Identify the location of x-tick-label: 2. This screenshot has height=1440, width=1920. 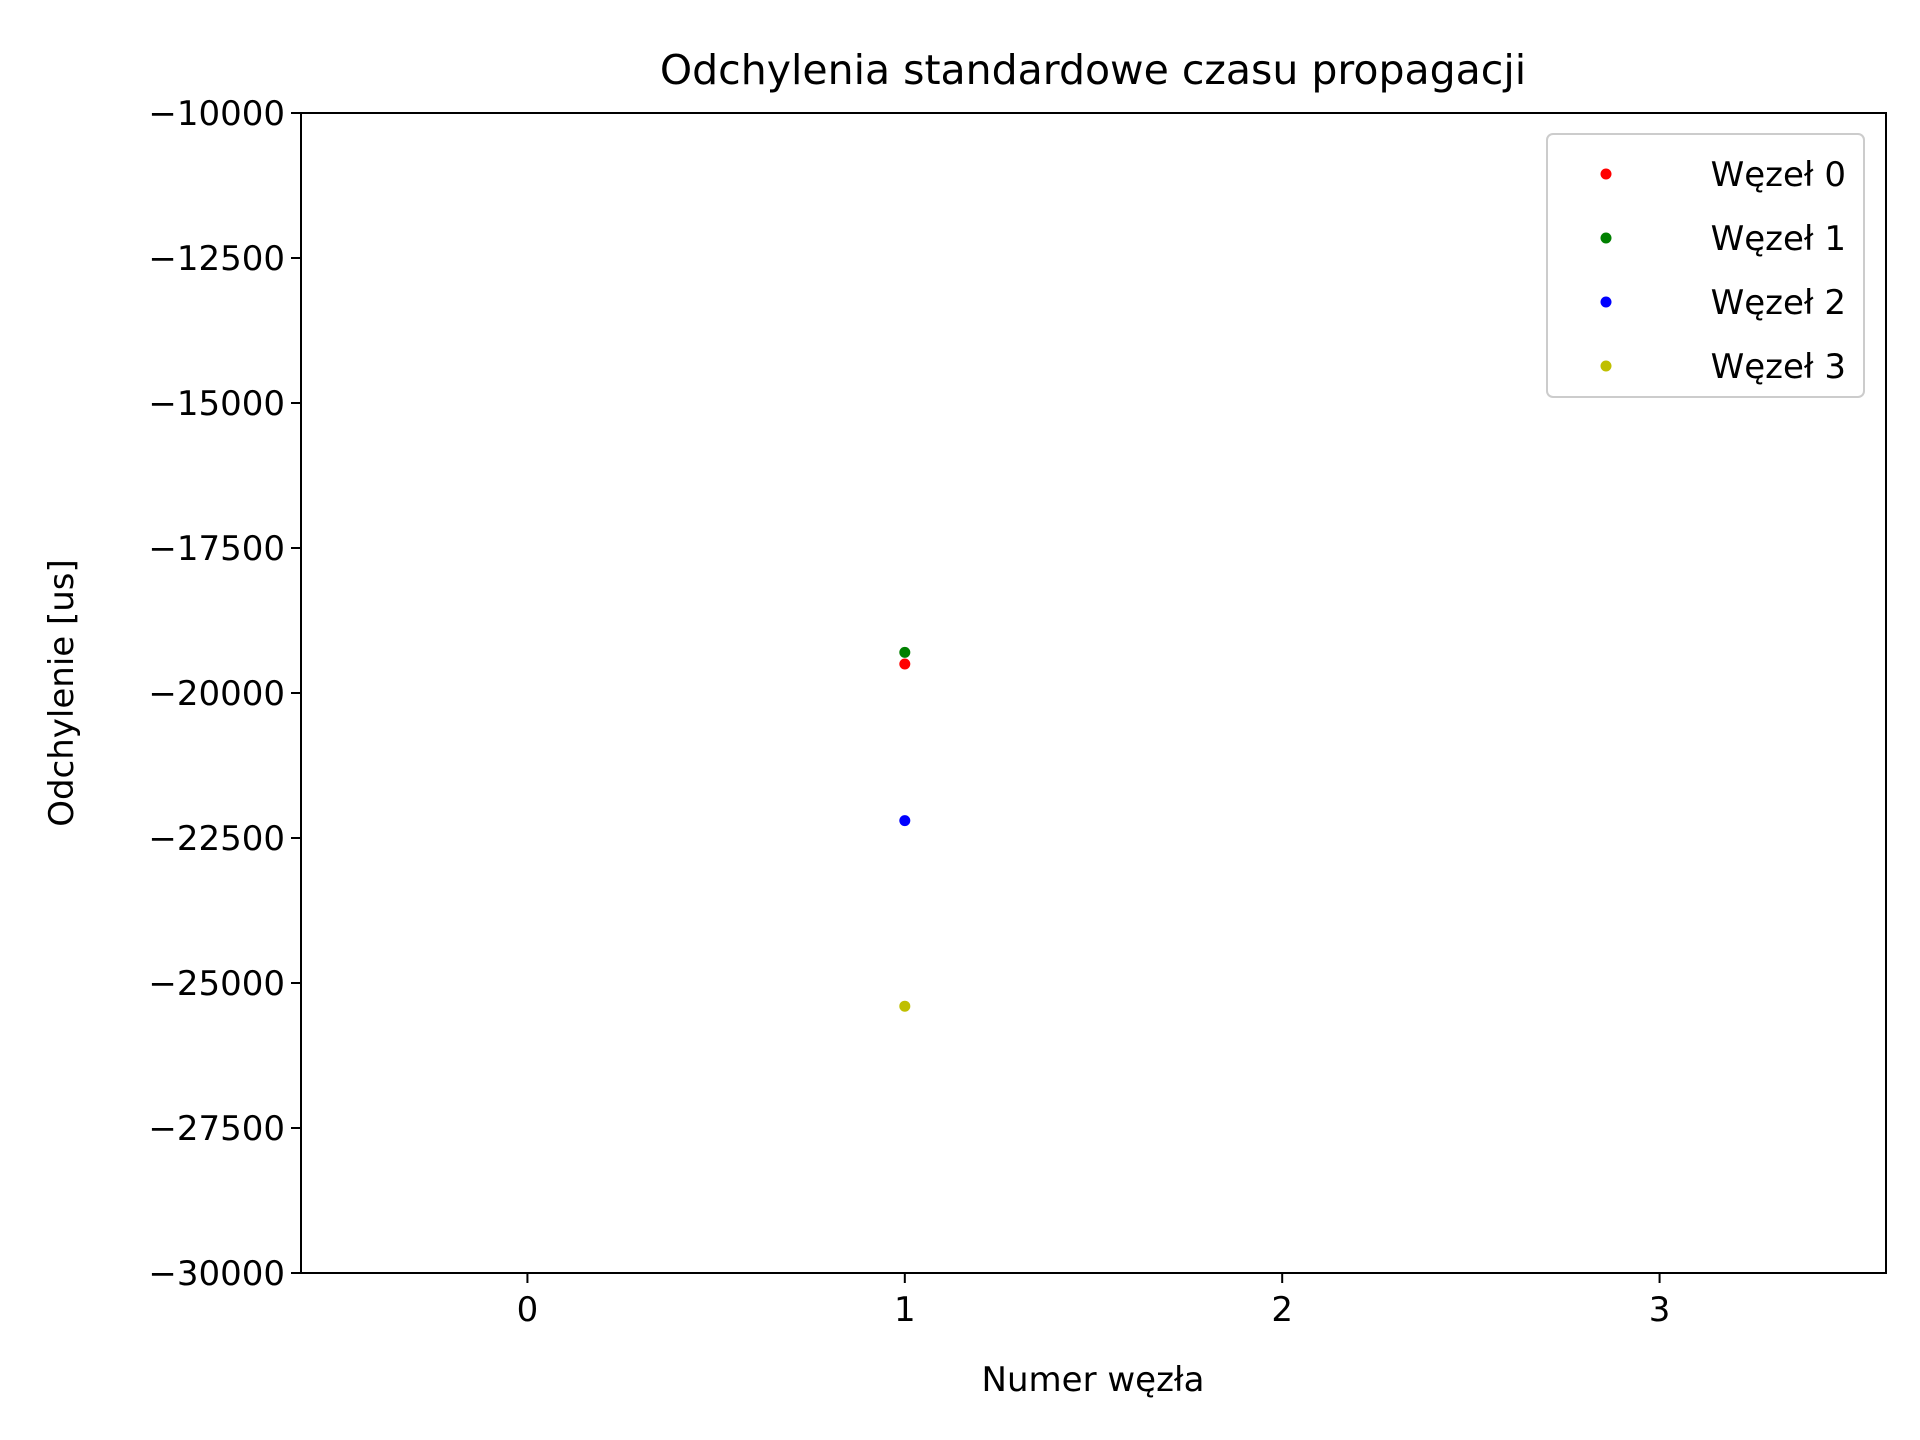
(1282, 1310).